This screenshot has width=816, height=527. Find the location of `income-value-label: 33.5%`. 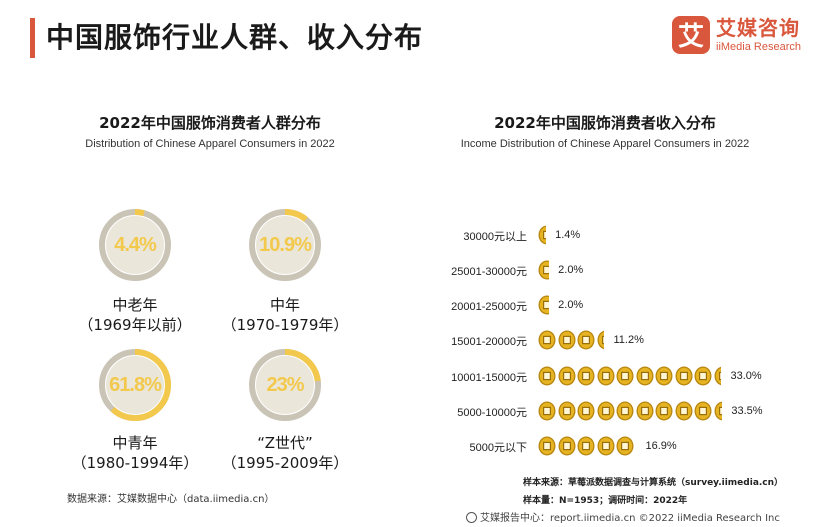

income-value-label: 33.5% is located at coordinates (747, 411).